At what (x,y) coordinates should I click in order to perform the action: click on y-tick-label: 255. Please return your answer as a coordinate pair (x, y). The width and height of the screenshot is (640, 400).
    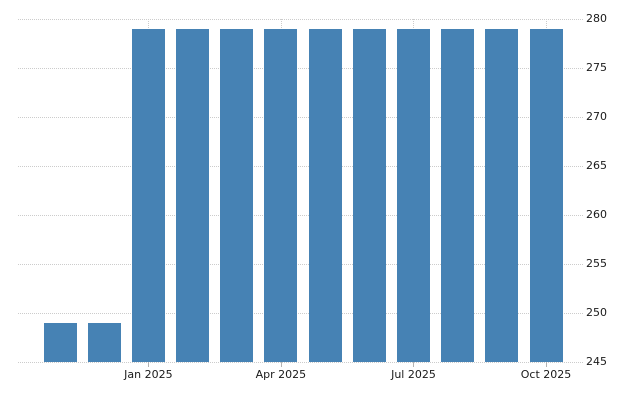
    Looking at the image, I should click on (596, 263).